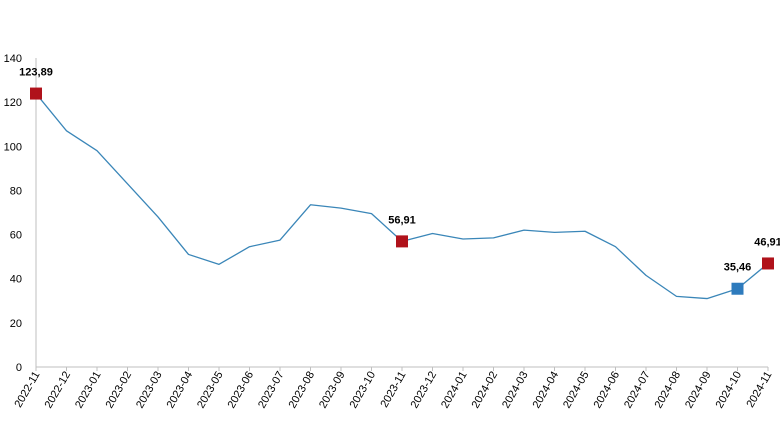 The image size is (780, 440). Describe the element at coordinates (729, 390) in the screenshot. I see `x-tick-label: 2024-10` at that location.